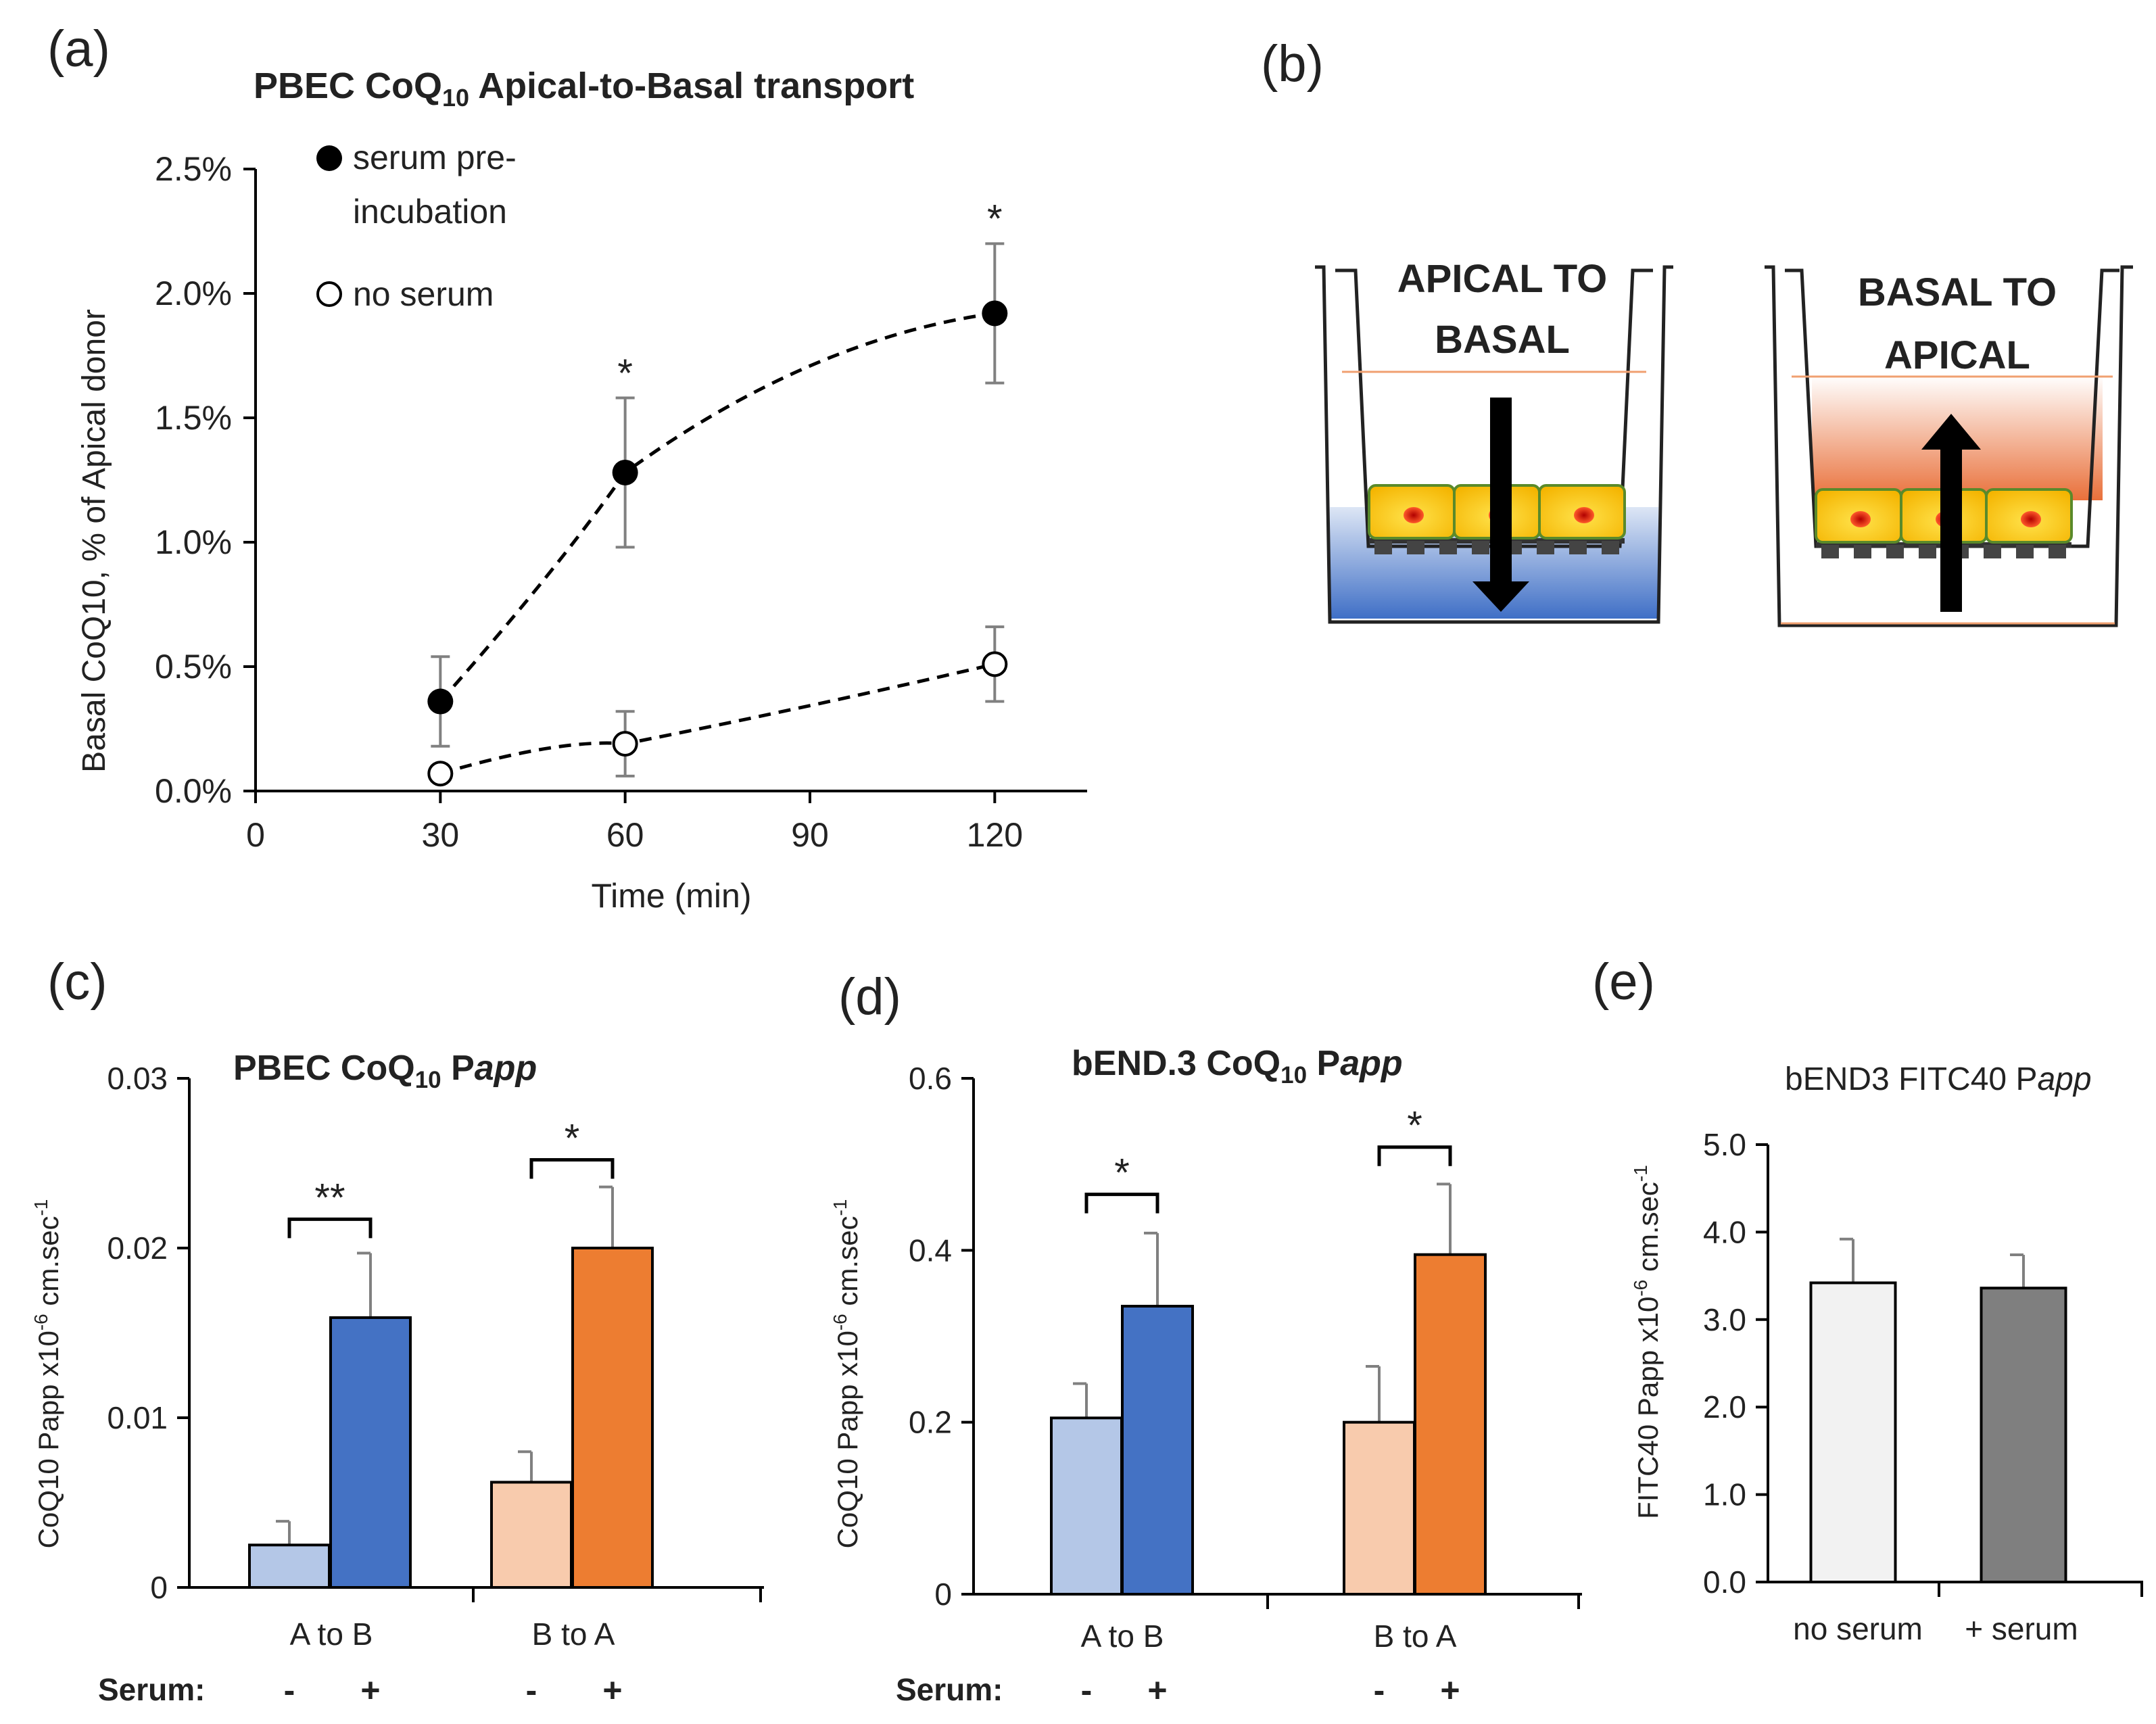 The width and height of the screenshot is (2156, 1724). What do you see at coordinates (1500, 505) in the screenshot?
I see `arrow-down-icon` at bounding box center [1500, 505].